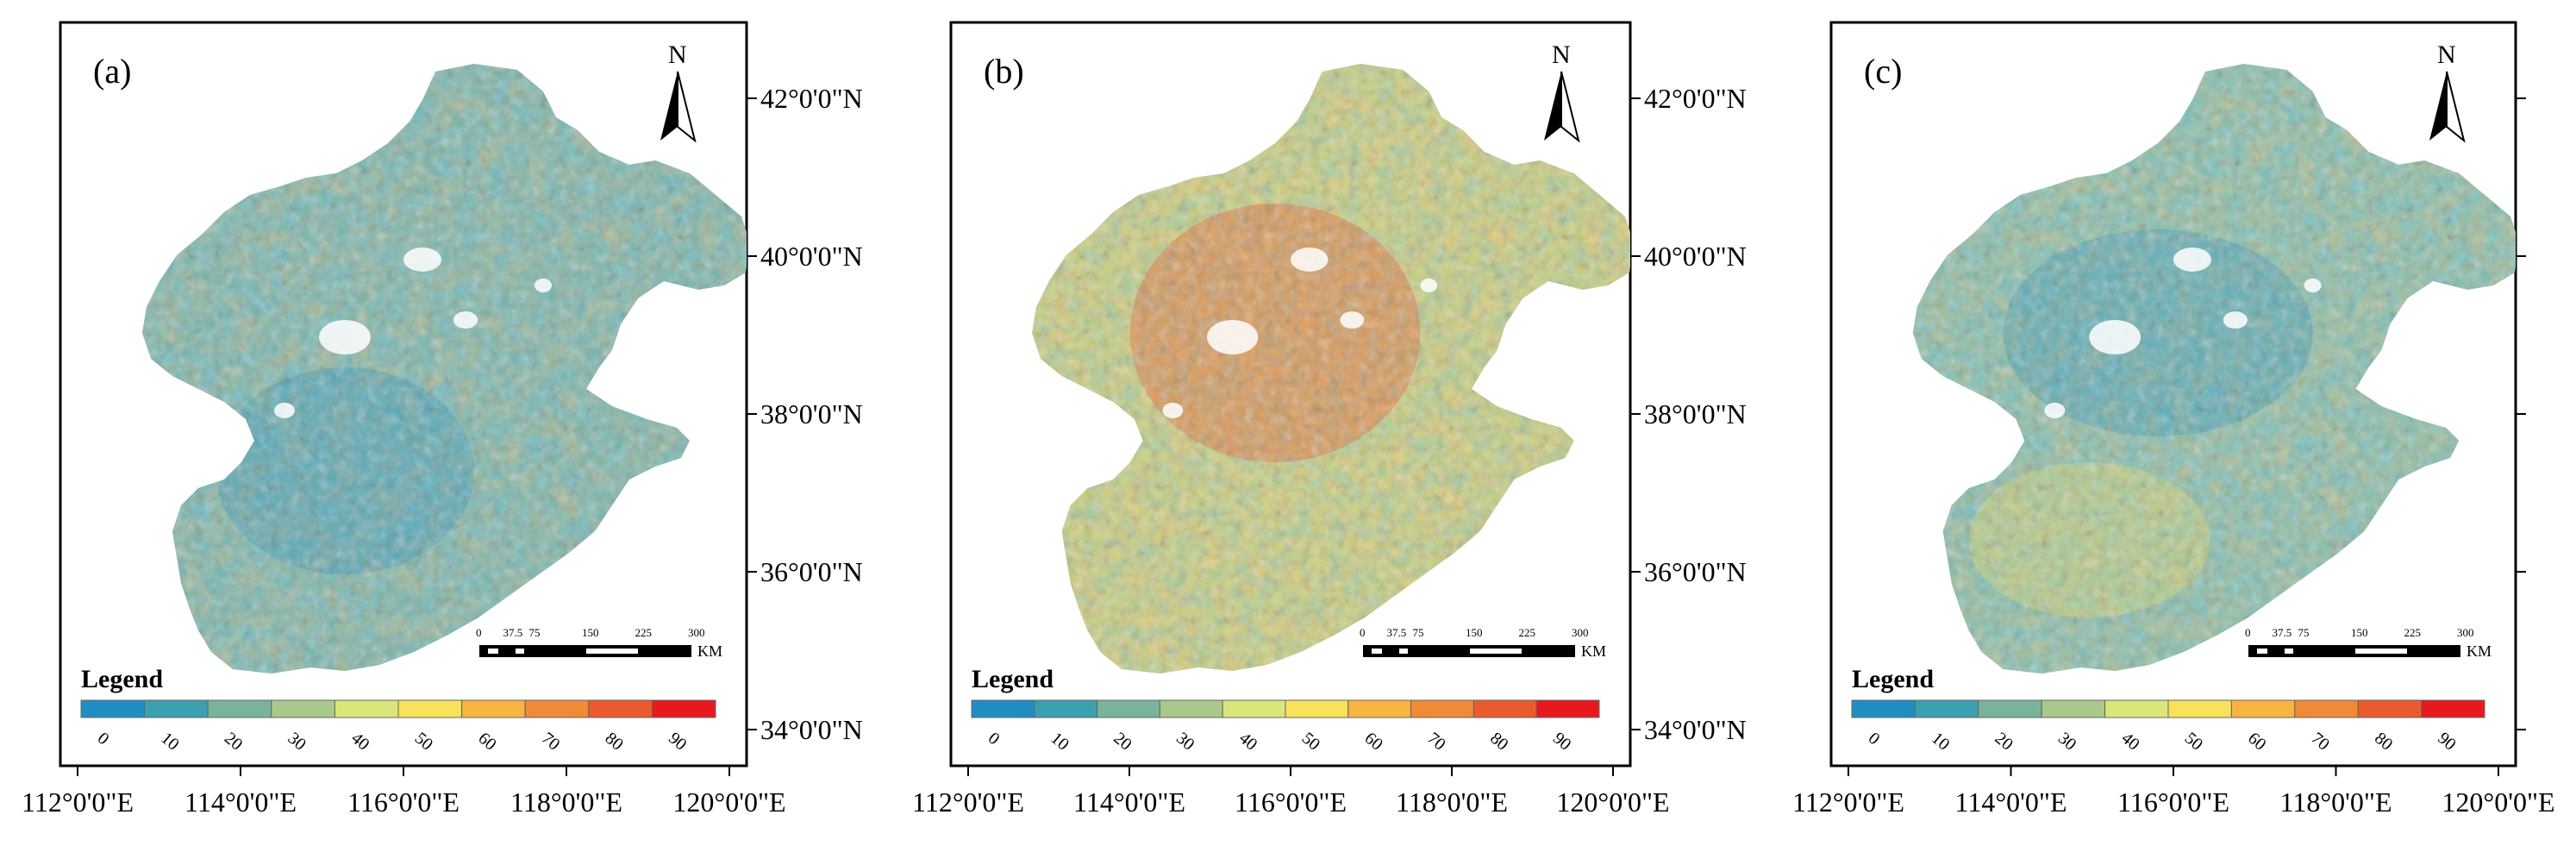 This screenshot has width=2576, height=846. I want to click on lat-label: 36°0'0"N, so click(1695, 571).